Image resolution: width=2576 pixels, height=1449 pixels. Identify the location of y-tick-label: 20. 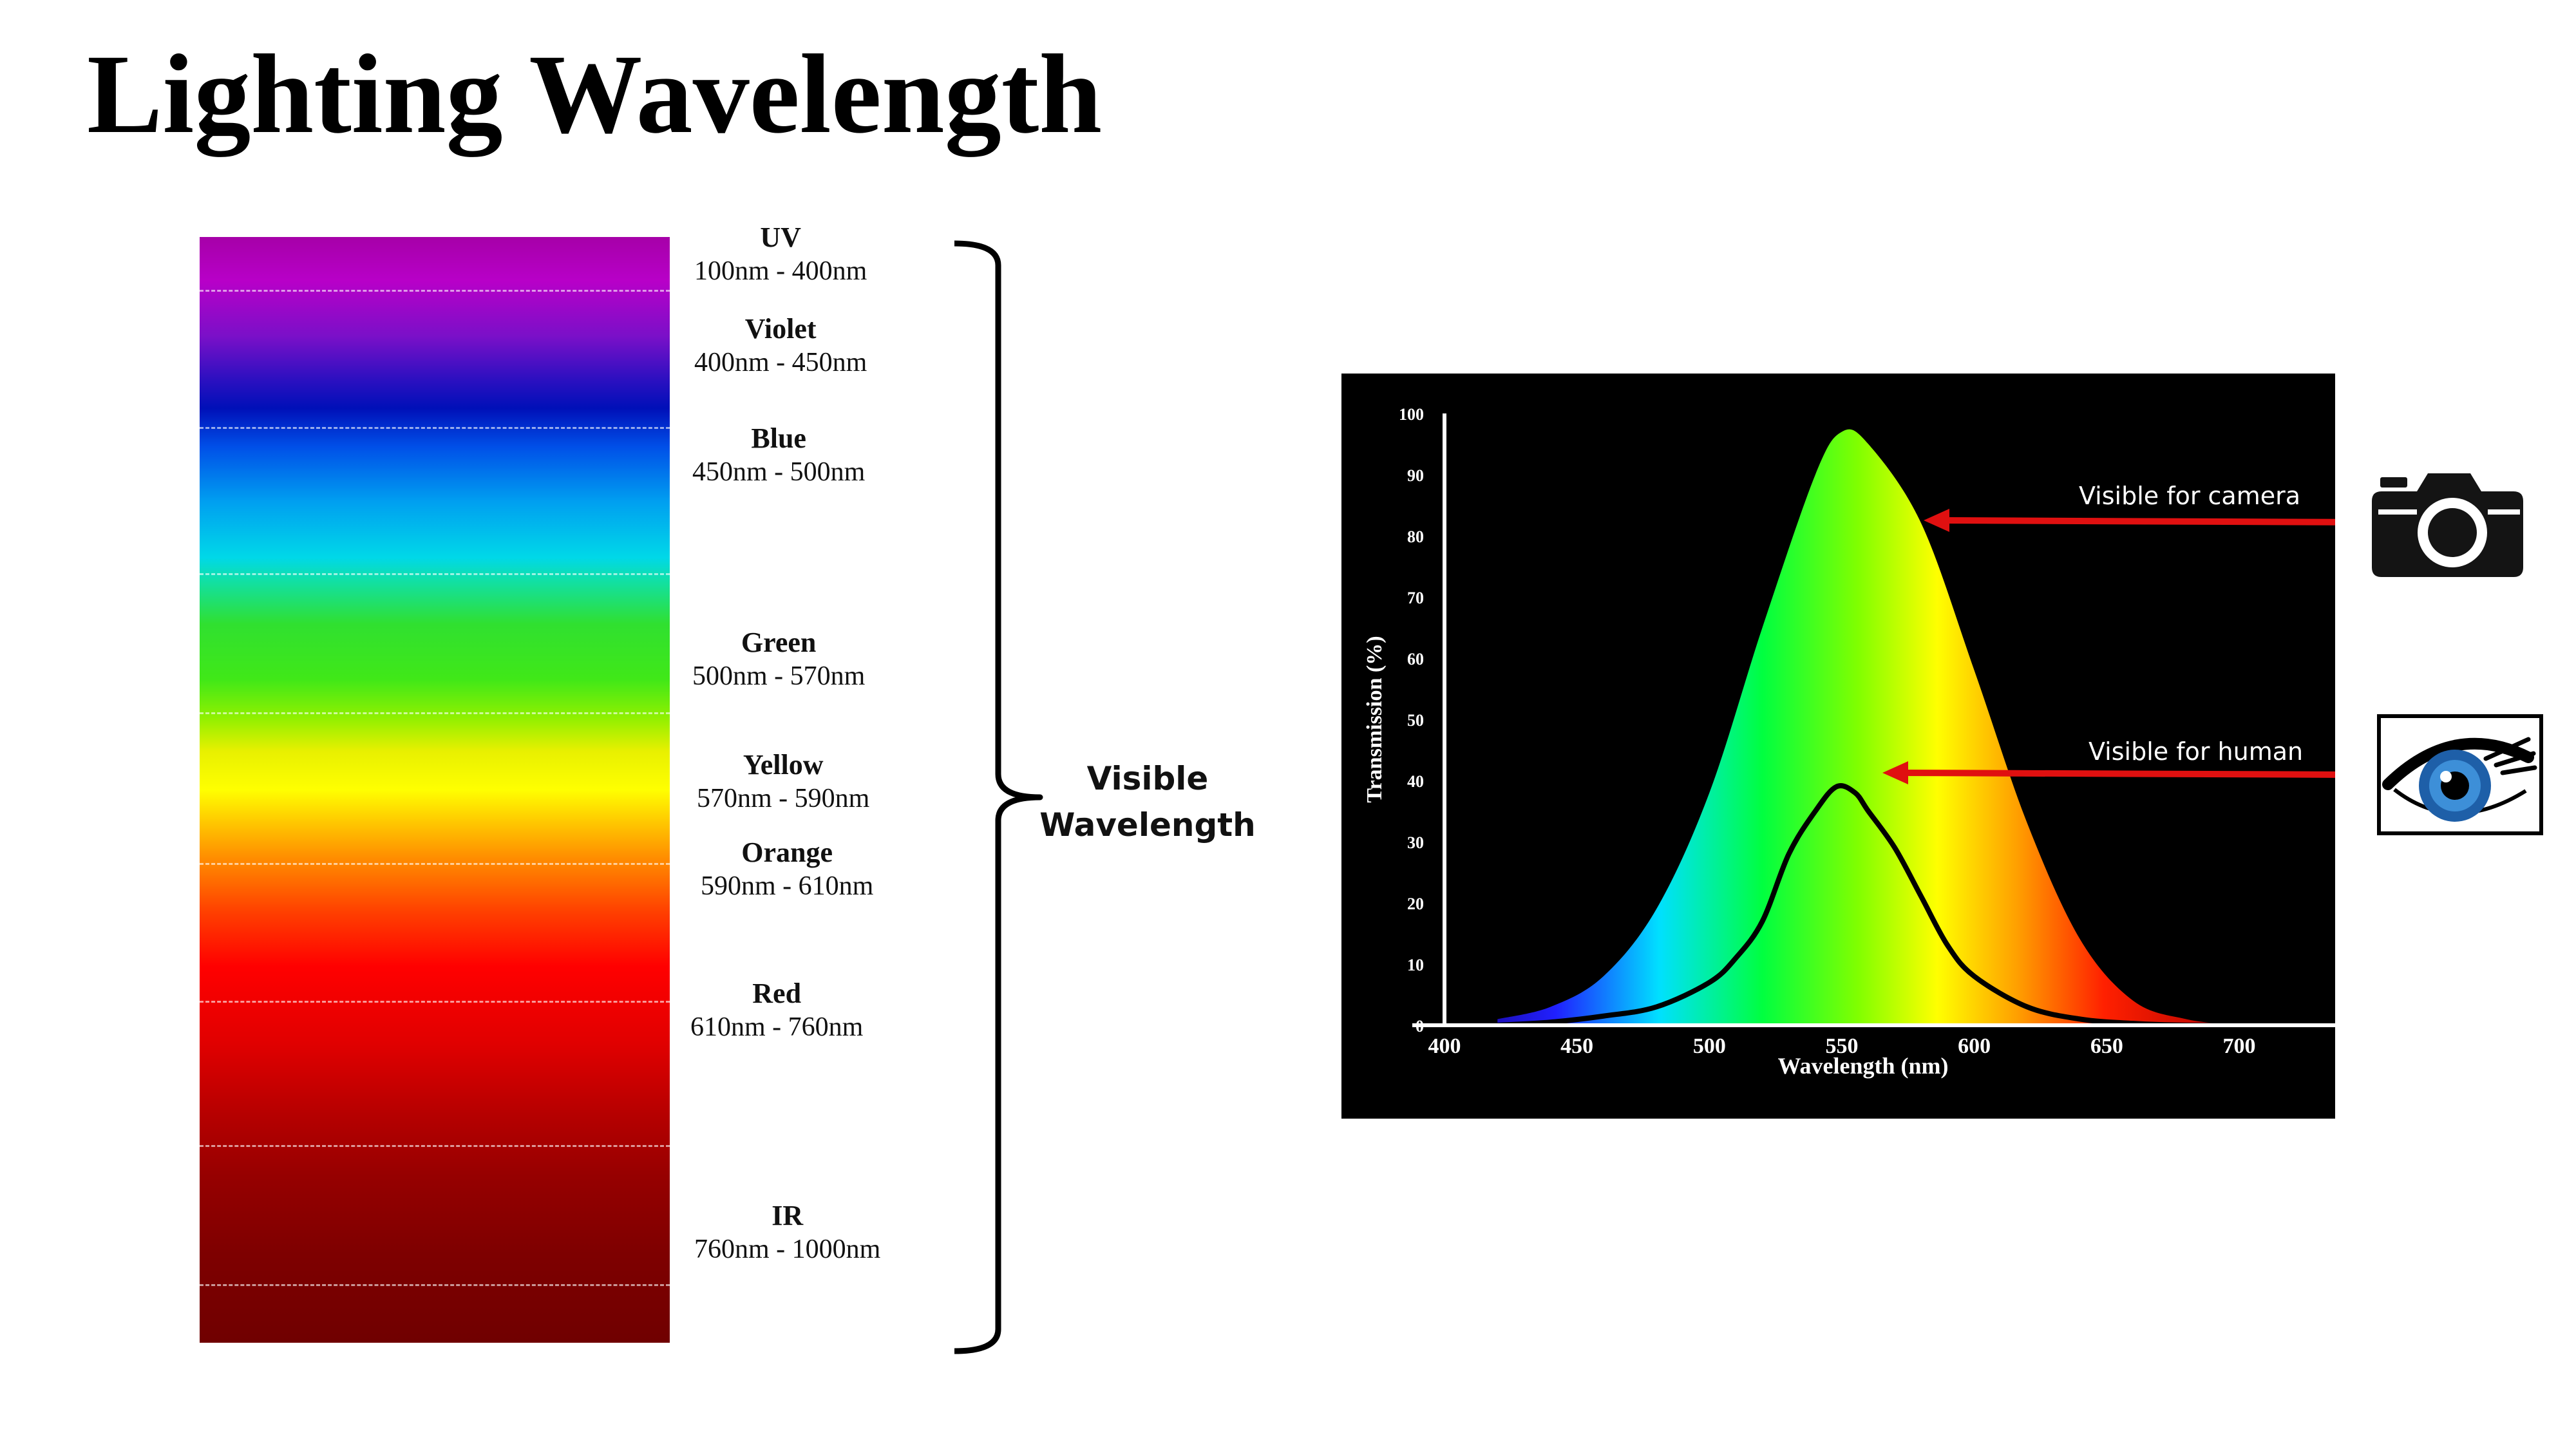
(1415, 904).